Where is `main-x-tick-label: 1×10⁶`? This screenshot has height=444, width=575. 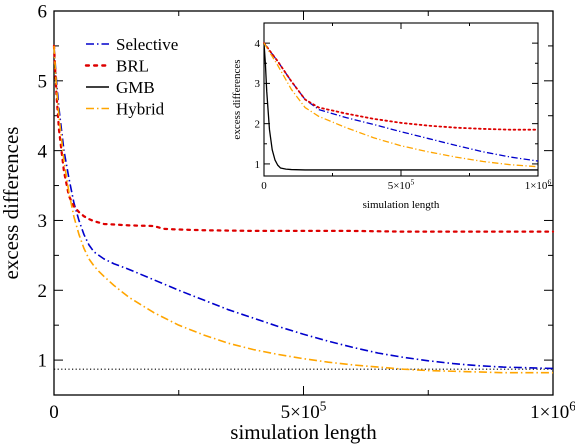
main-x-tick-label: 1×10⁶ is located at coordinates (552, 410).